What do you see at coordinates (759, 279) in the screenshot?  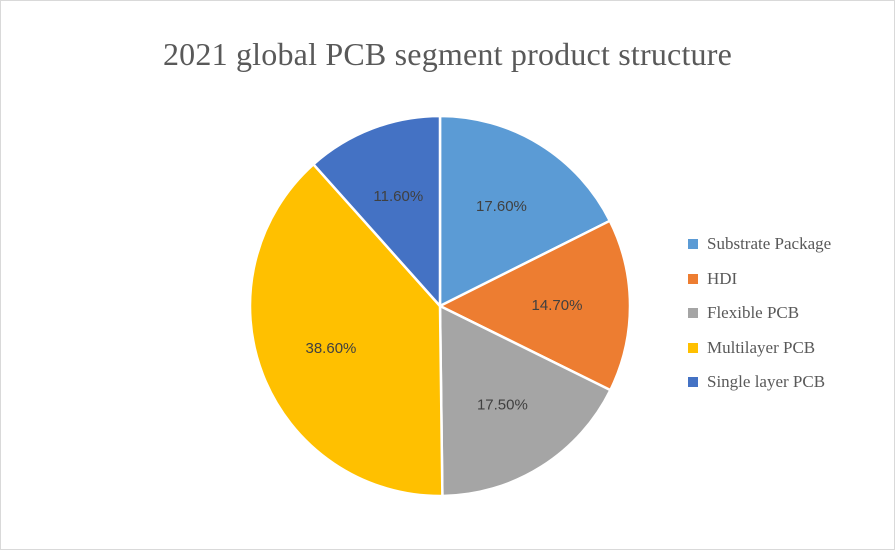 I see `legend-item-hdi: HDI` at bounding box center [759, 279].